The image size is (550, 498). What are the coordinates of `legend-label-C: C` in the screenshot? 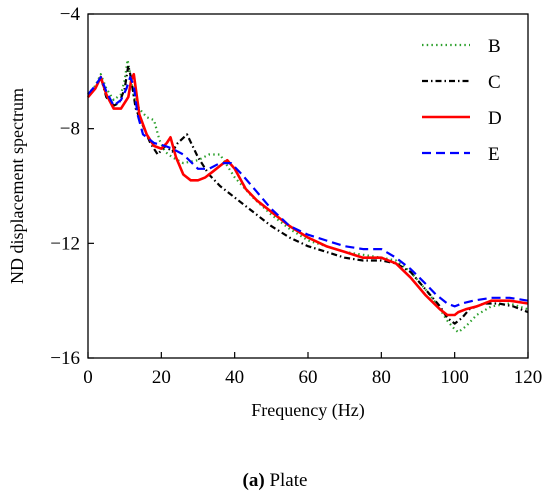 It's located at (494, 82).